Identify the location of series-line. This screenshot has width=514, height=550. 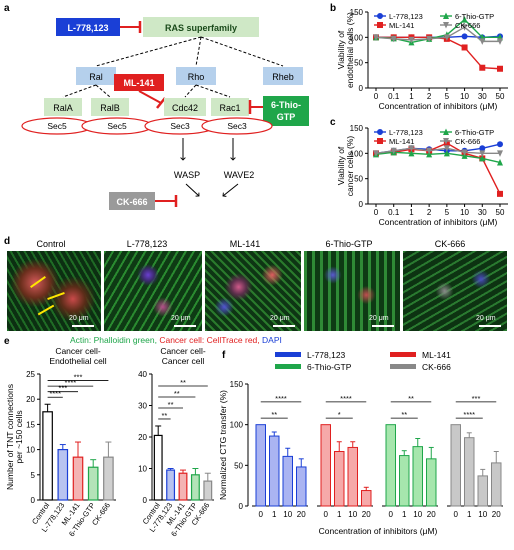
(438, 157).